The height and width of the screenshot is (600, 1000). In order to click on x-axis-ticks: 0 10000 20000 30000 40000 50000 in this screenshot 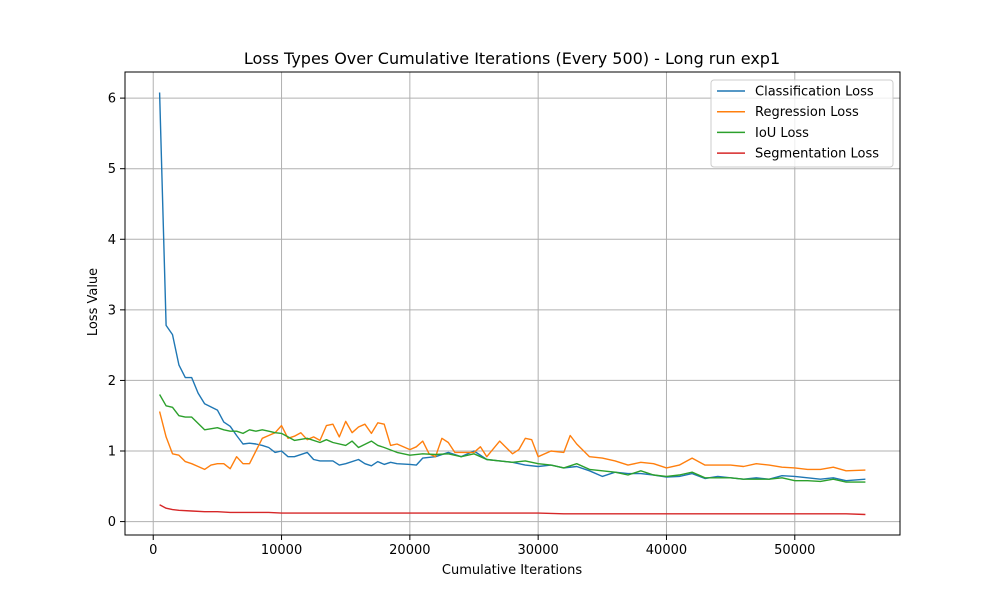, I will do `click(482, 546)`.